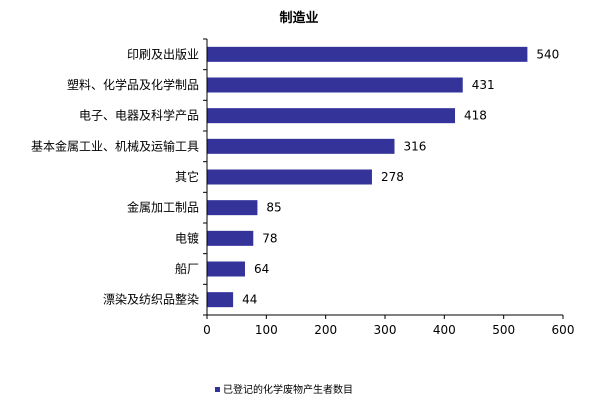 The image size is (598, 412). I want to click on legend: 已登记的化学废物产生者数目, so click(284, 389).